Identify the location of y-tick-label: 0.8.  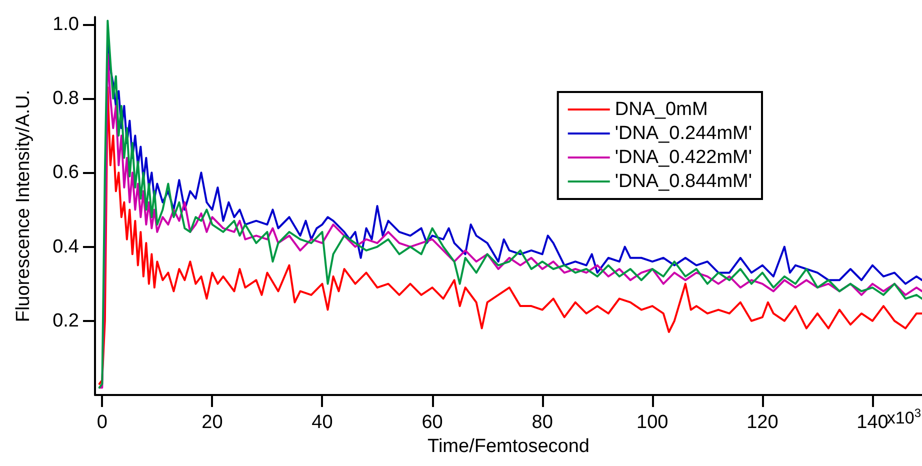
(65, 99).